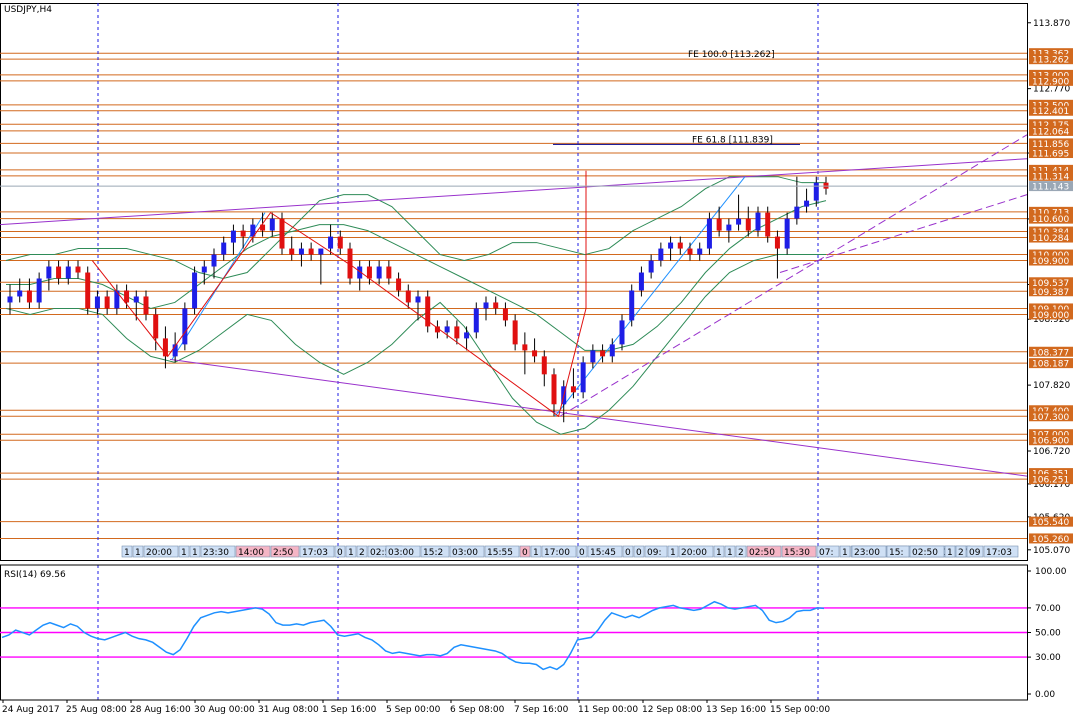  What do you see at coordinates (1051, 386) in the screenshot?
I see `price-tick-label: 107.820` at bounding box center [1051, 386].